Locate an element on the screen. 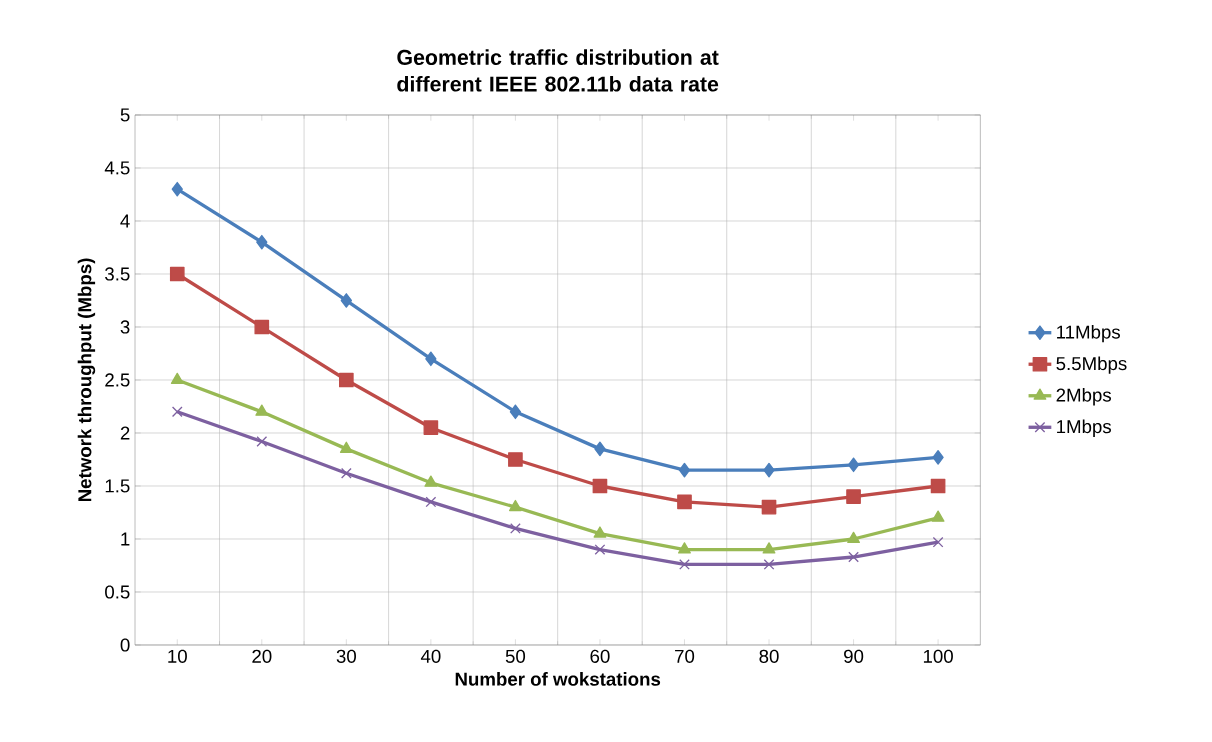  legend-label: 5.5Mbps is located at coordinates (1091, 365).